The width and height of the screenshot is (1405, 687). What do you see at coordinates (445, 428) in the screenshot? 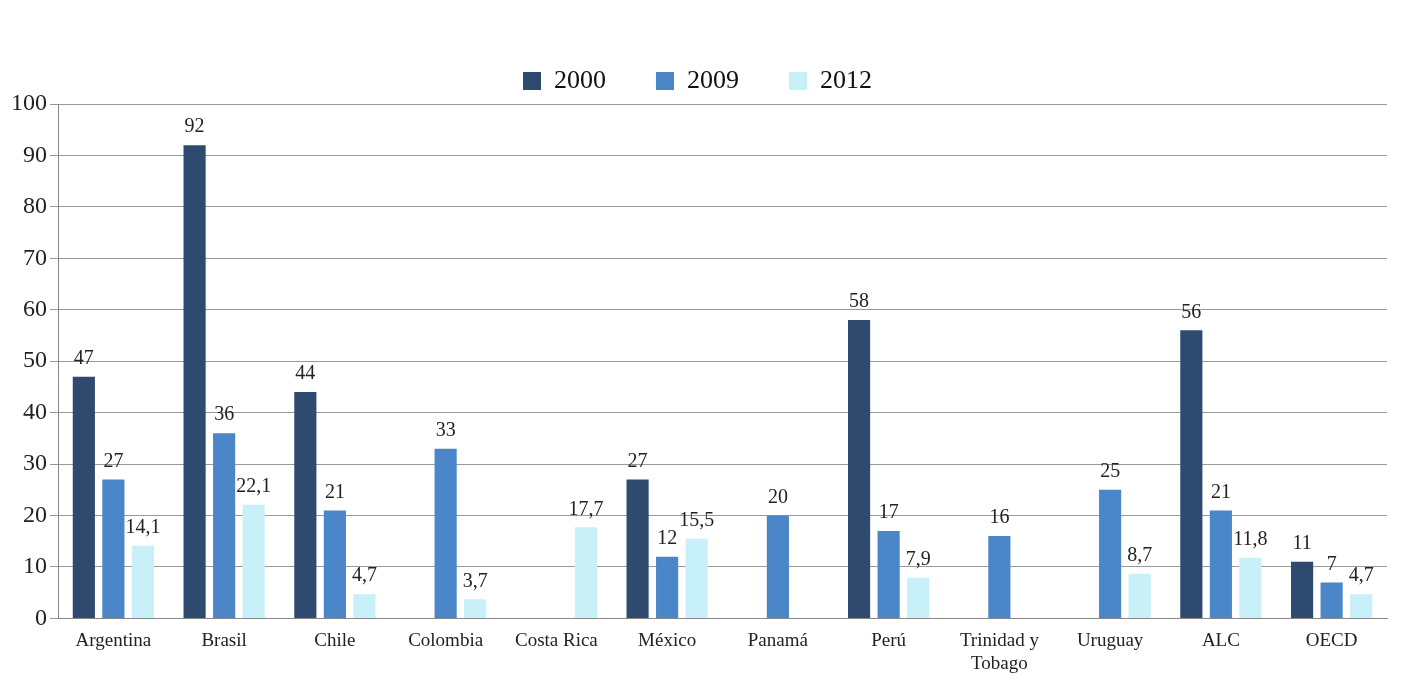
I see `data-label: 33` at bounding box center [445, 428].